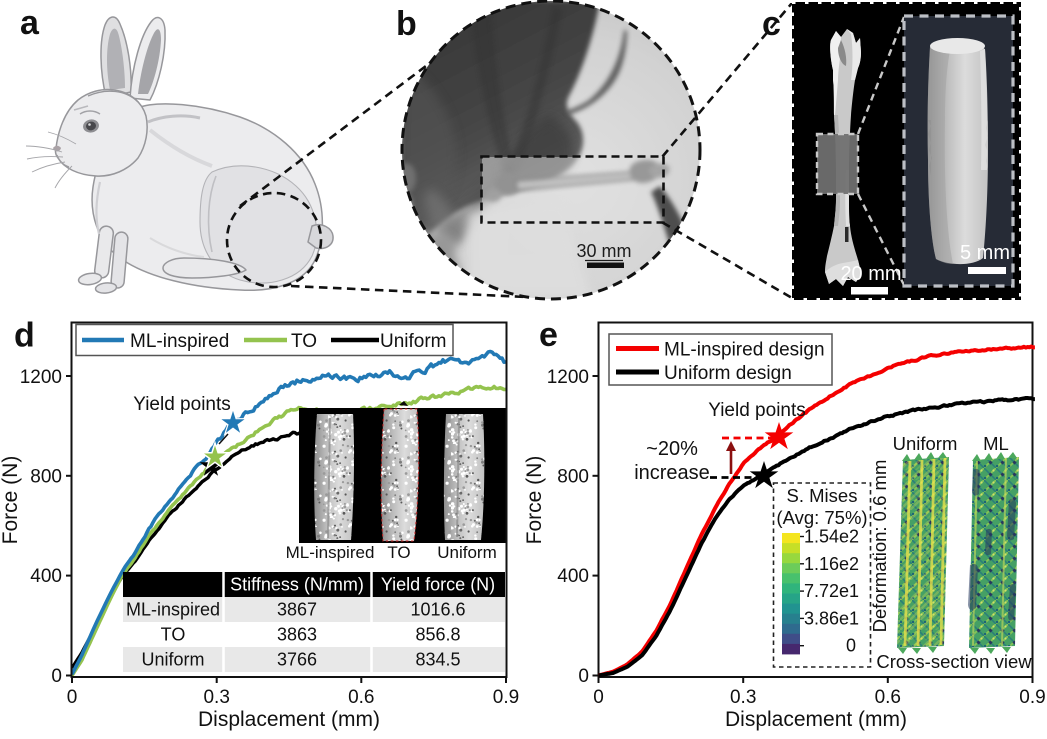 This screenshot has height=739, width=1047. What do you see at coordinates (437, 660) in the screenshot?
I see `svg-text: 834.5` at bounding box center [437, 660].